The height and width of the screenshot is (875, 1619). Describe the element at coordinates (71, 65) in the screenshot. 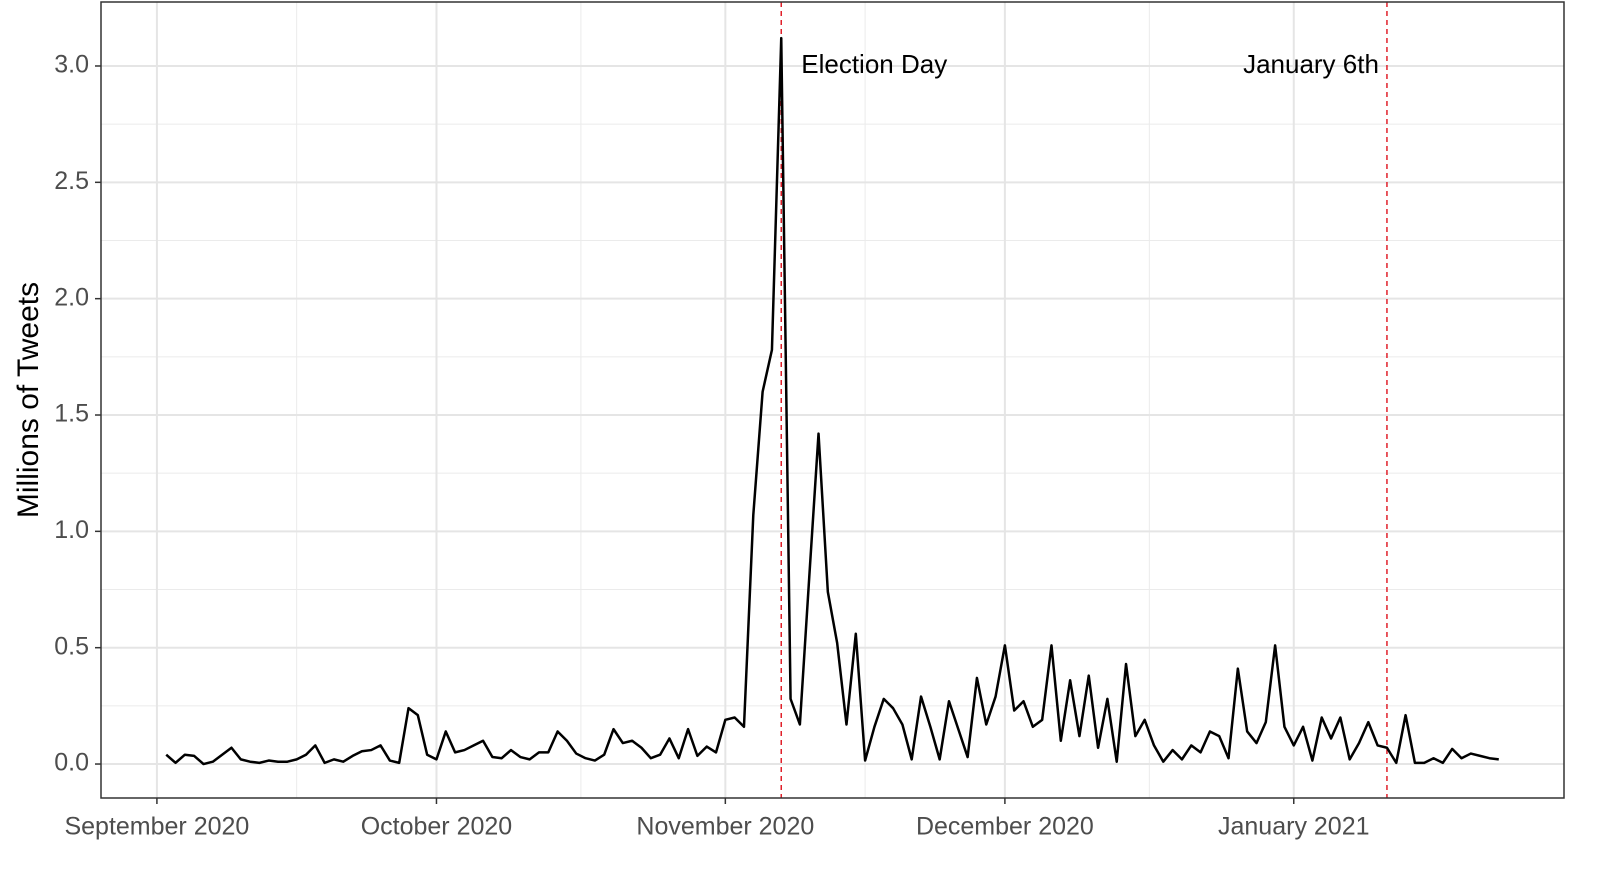

I see `y-tick-label: 3.0` at that location.